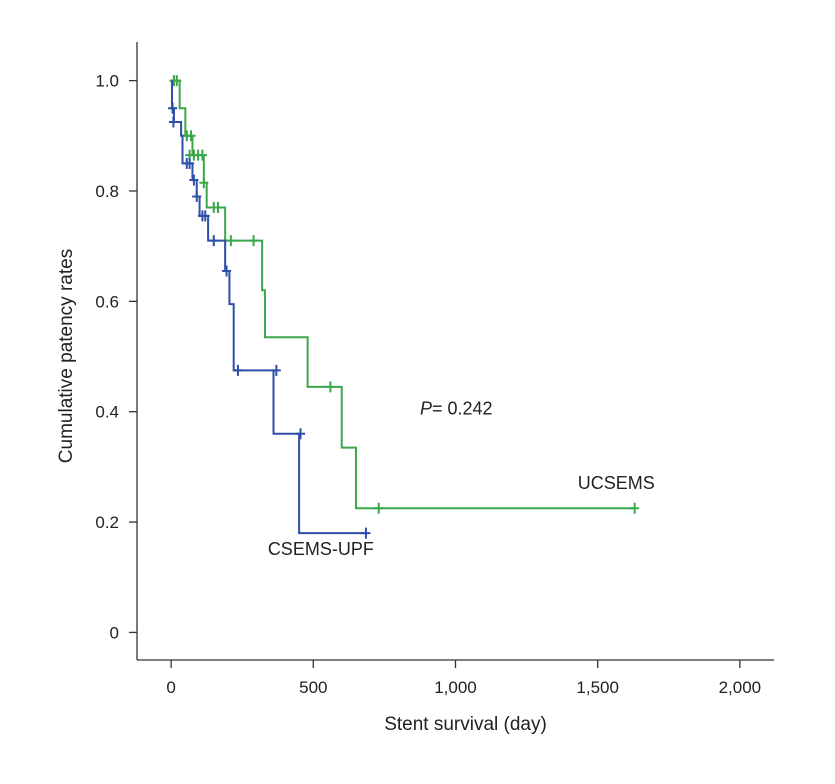 Image resolution: width=835 pixels, height=784 pixels. What do you see at coordinates (107, 191) in the screenshot?
I see `y-tick-label: 0.8` at bounding box center [107, 191].